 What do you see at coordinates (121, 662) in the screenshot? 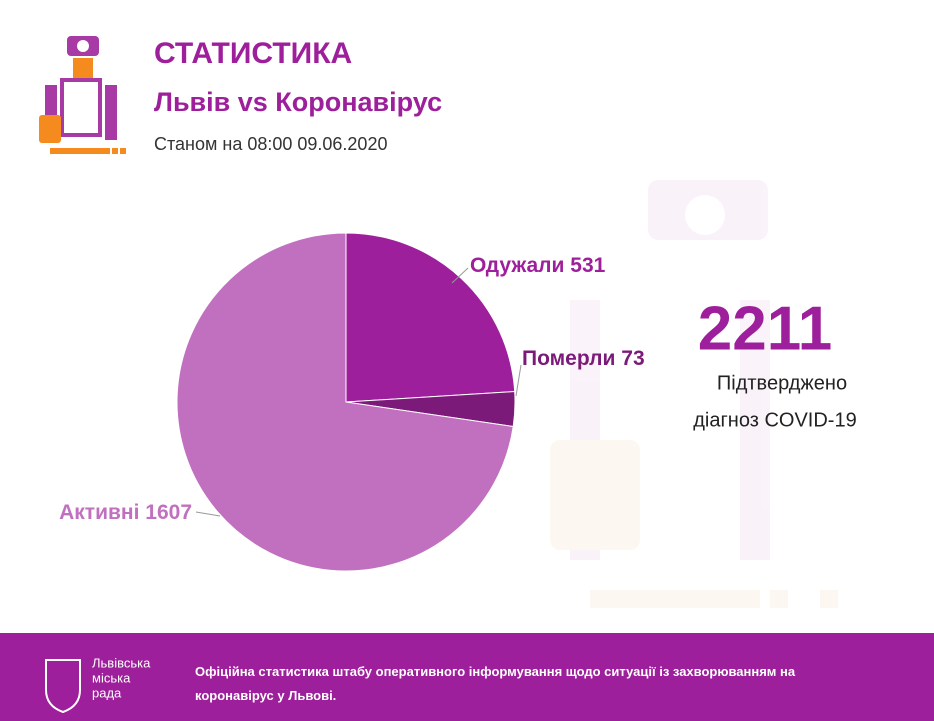
I see `logo-text: Львівська` at bounding box center [121, 662].